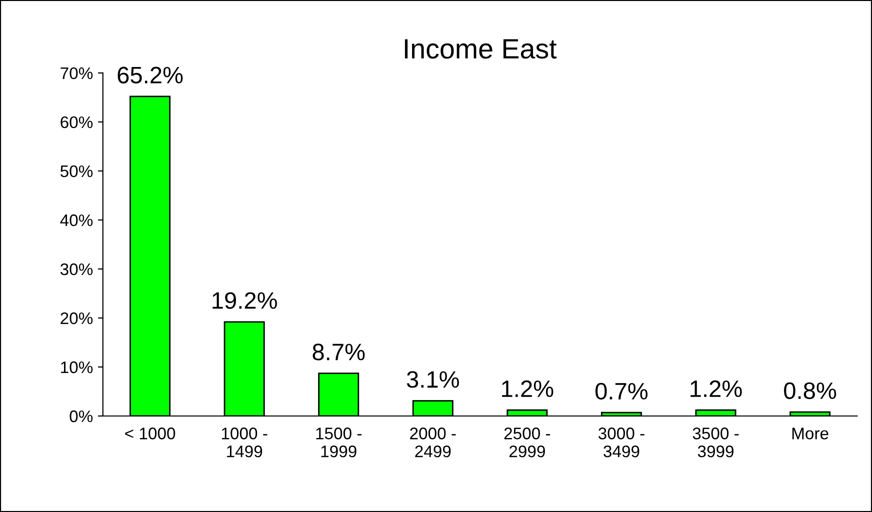  Describe the element at coordinates (338, 352) in the screenshot. I see `data-label: 8.7%` at that location.